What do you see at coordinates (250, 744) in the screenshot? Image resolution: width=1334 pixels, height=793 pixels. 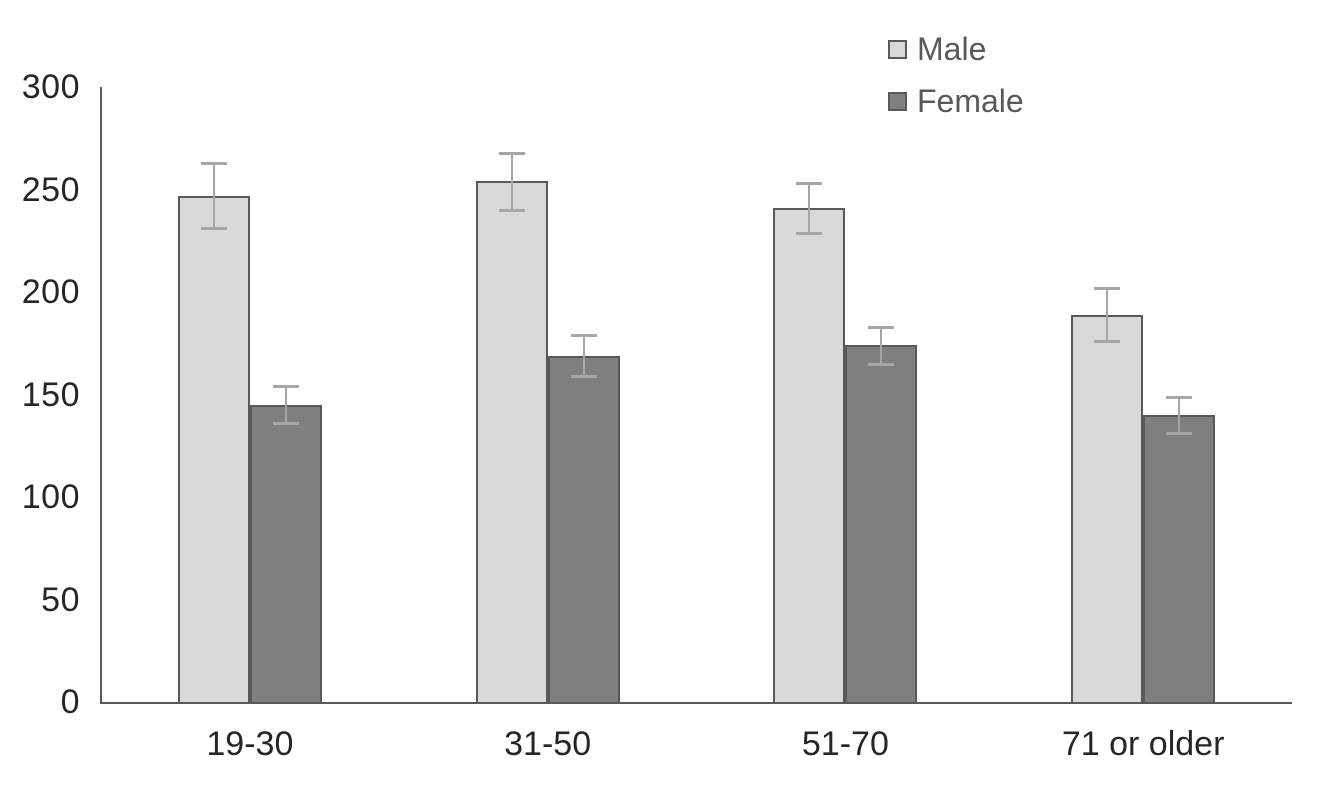 I see `x-category-label-19-30: 19-30` at bounding box center [250, 744].